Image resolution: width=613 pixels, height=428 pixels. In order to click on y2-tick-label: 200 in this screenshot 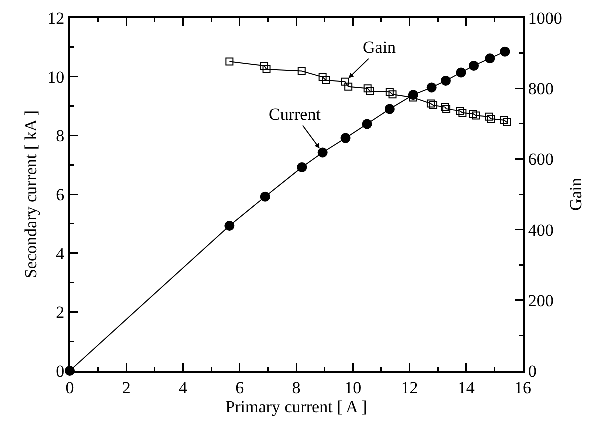, I will do `click(541, 300)`.